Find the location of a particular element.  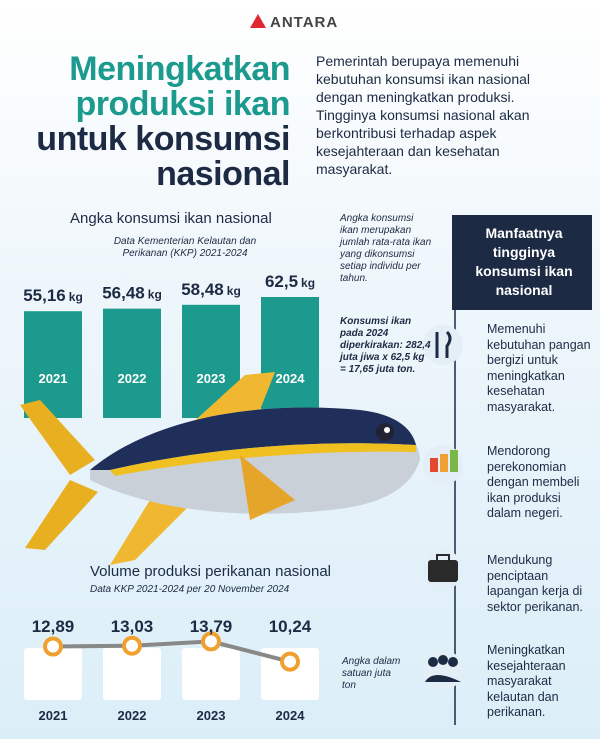

chart-title: Volume produksi perikanan nasional is located at coordinates (210, 571).